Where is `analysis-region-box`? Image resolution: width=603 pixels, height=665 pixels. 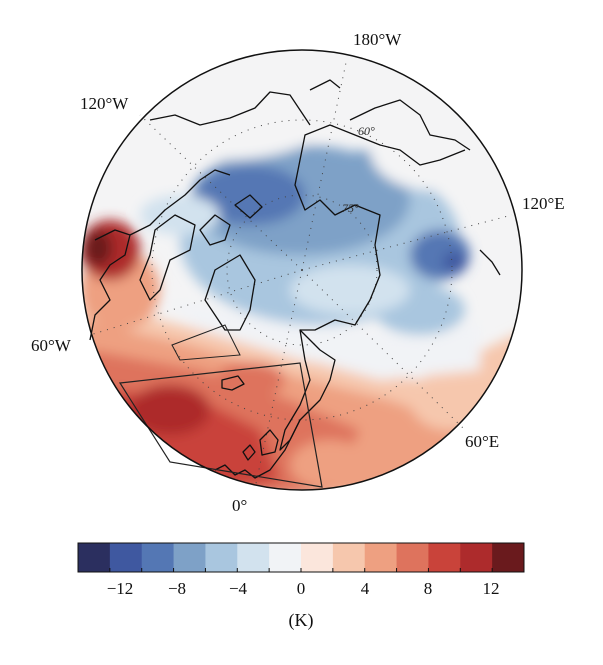
analysis-region-box is located at coordinates (220, 425).